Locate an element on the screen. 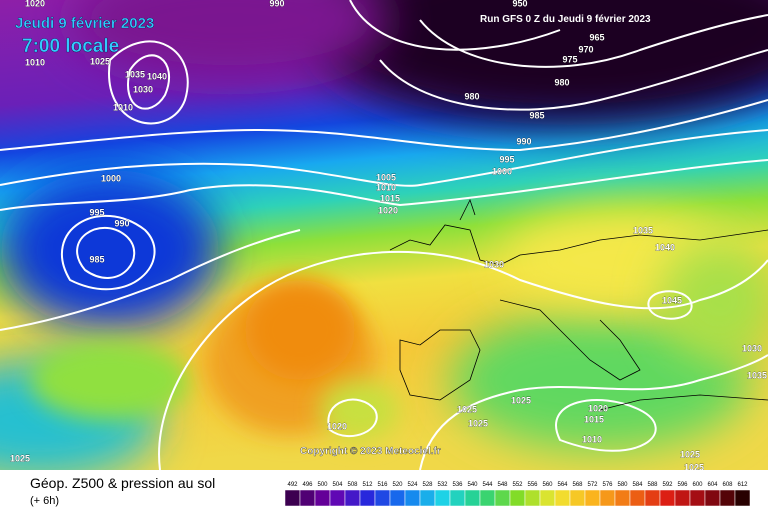  isobar-label: 970 is located at coordinates (585, 49).